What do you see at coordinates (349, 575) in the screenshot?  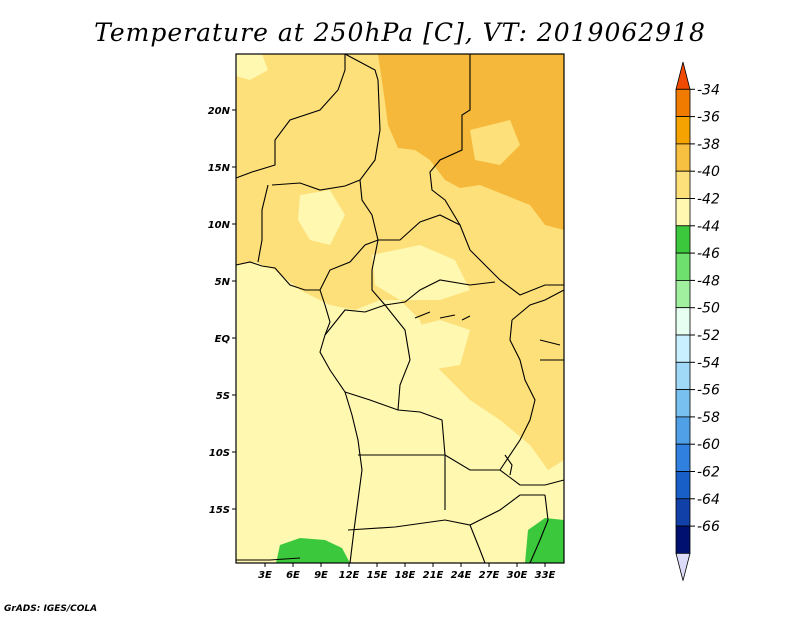 I see `lon-label: 12E` at bounding box center [349, 575].